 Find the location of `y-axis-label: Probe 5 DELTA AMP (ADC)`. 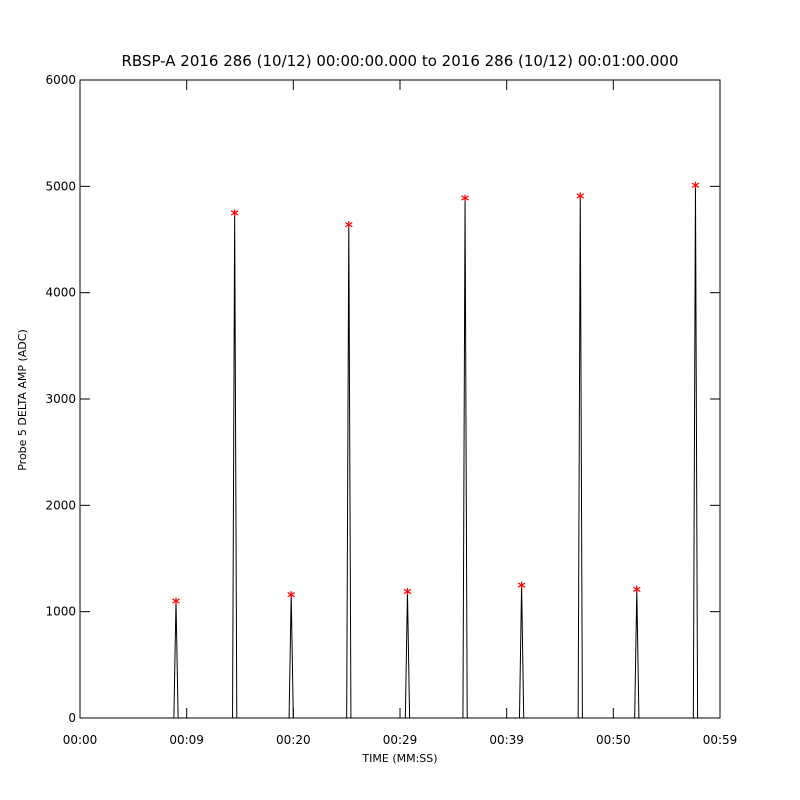

y-axis-label: Probe 5 DELTA AMP (ADC) is located at coordinates (22, 400).